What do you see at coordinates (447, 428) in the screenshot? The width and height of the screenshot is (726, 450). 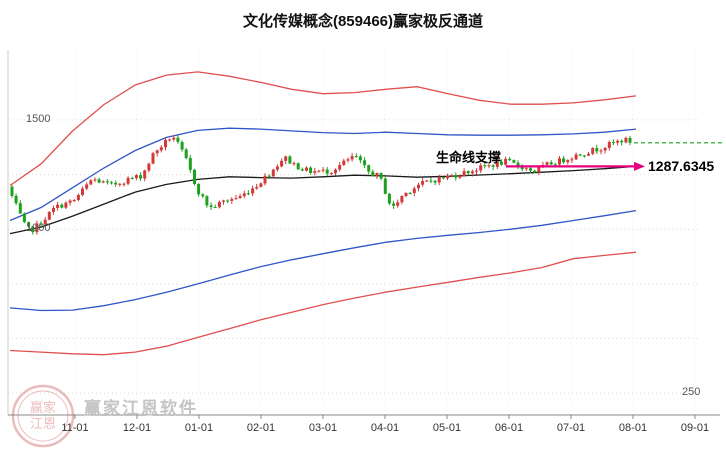 I see `x-axis-label: 05-01` at bounding box center [447, 428].